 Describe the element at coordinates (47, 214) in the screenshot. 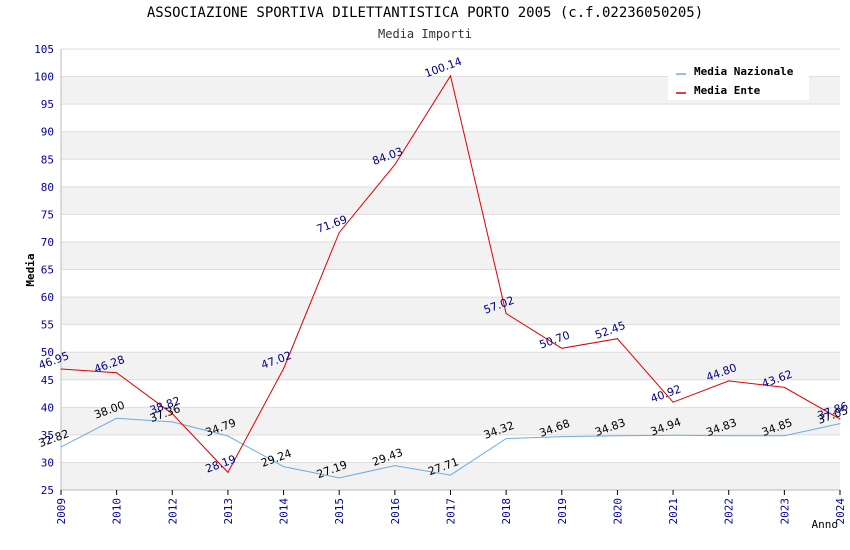

I see `y-tick-label: 75` at that location.